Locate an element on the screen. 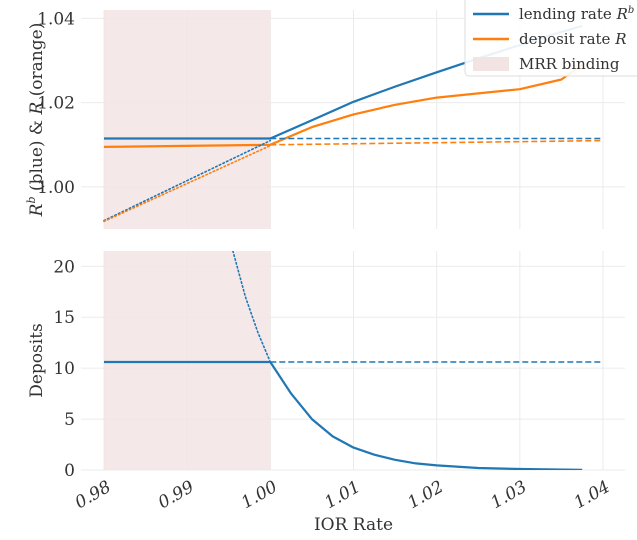 Image resolution: width=637 pixels, height=540 pixels. legend-label: lending rate Rb is located at coordinates (576, 14).